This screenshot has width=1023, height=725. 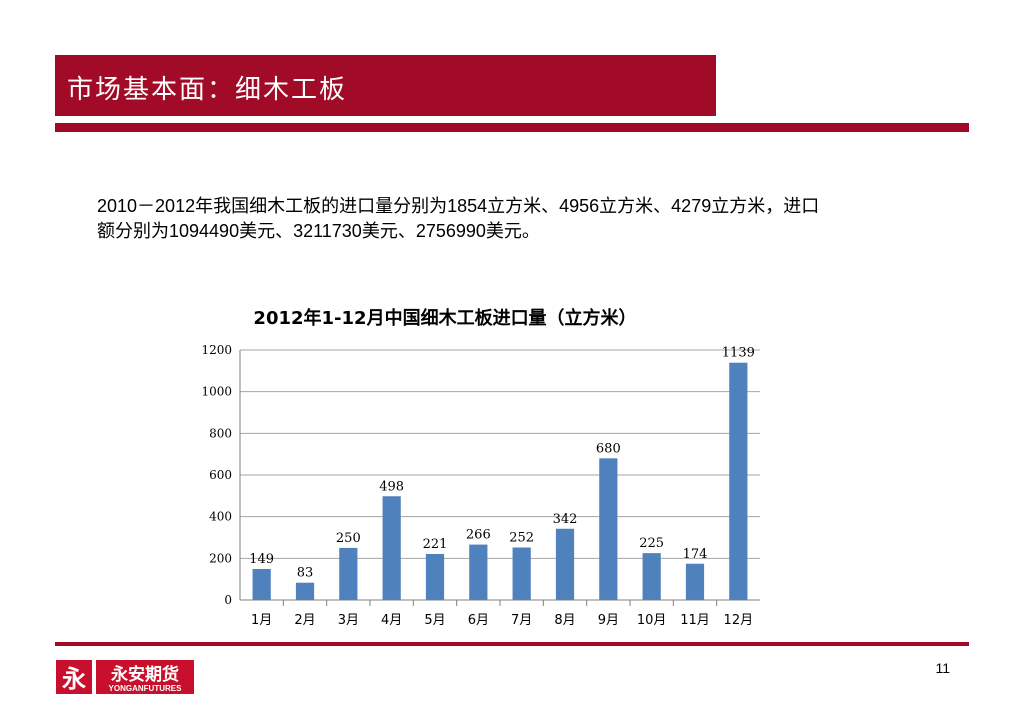 I want to click on bar-value-label: 252, so click(x=521, y=538).